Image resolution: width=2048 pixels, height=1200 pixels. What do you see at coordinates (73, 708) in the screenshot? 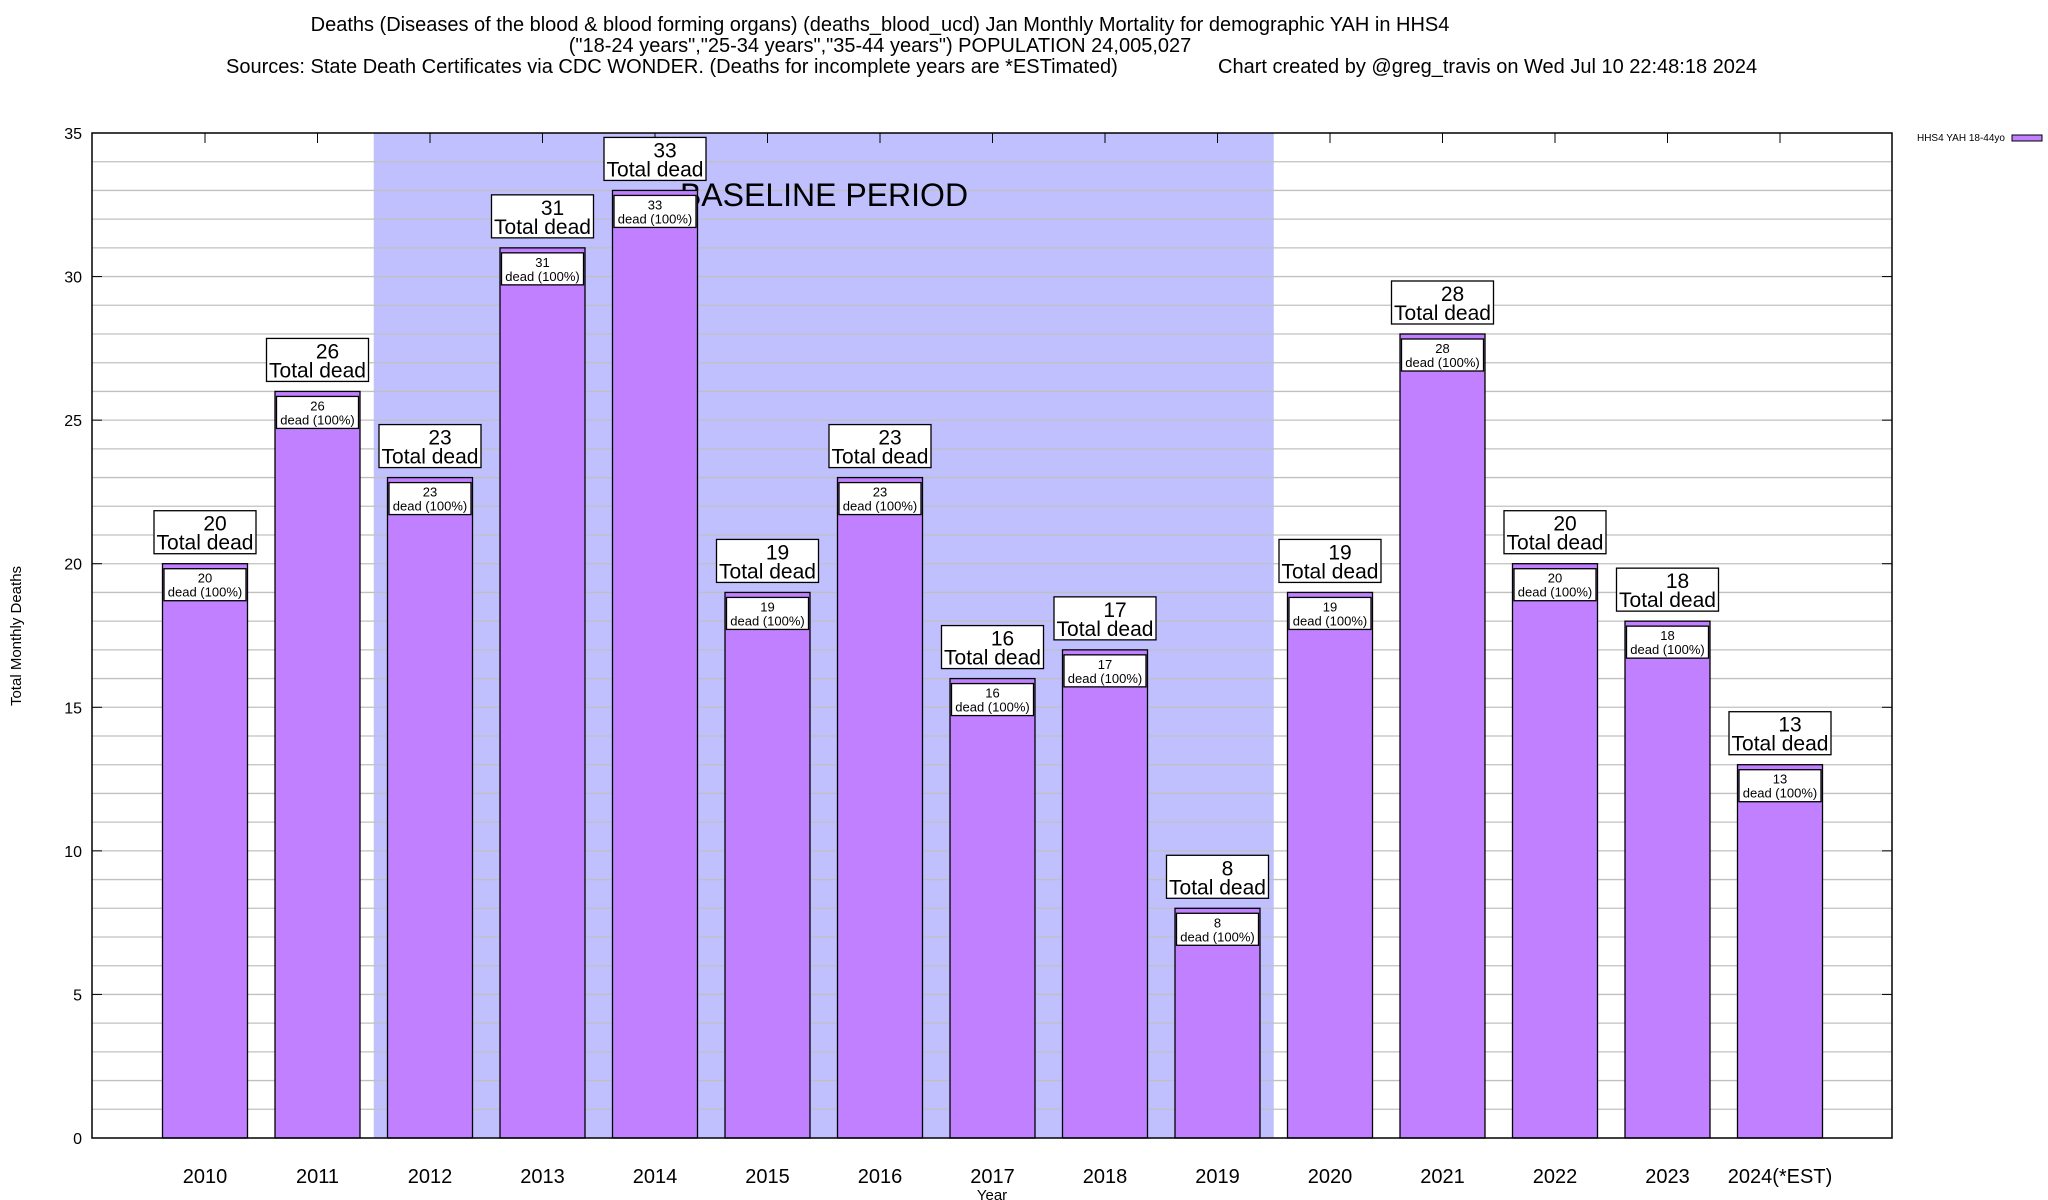
I see `y-tick-label: 15` at bounding box center [73, 708].